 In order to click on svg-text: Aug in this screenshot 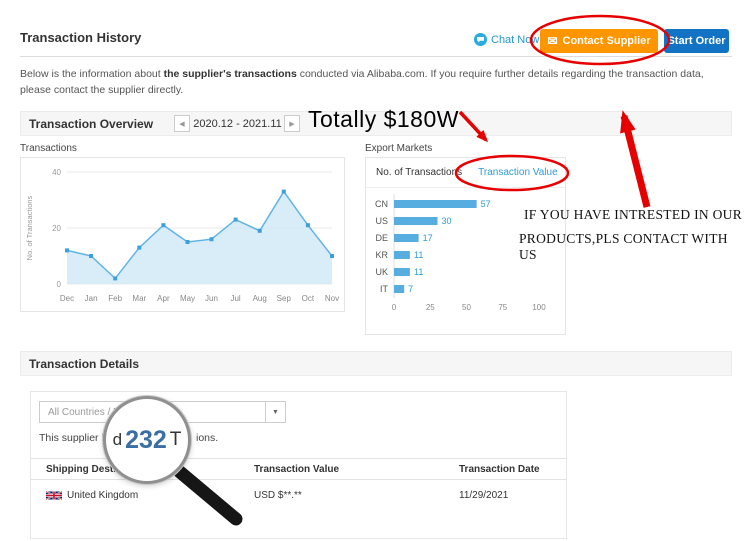, I will do `click(260, 298)`.